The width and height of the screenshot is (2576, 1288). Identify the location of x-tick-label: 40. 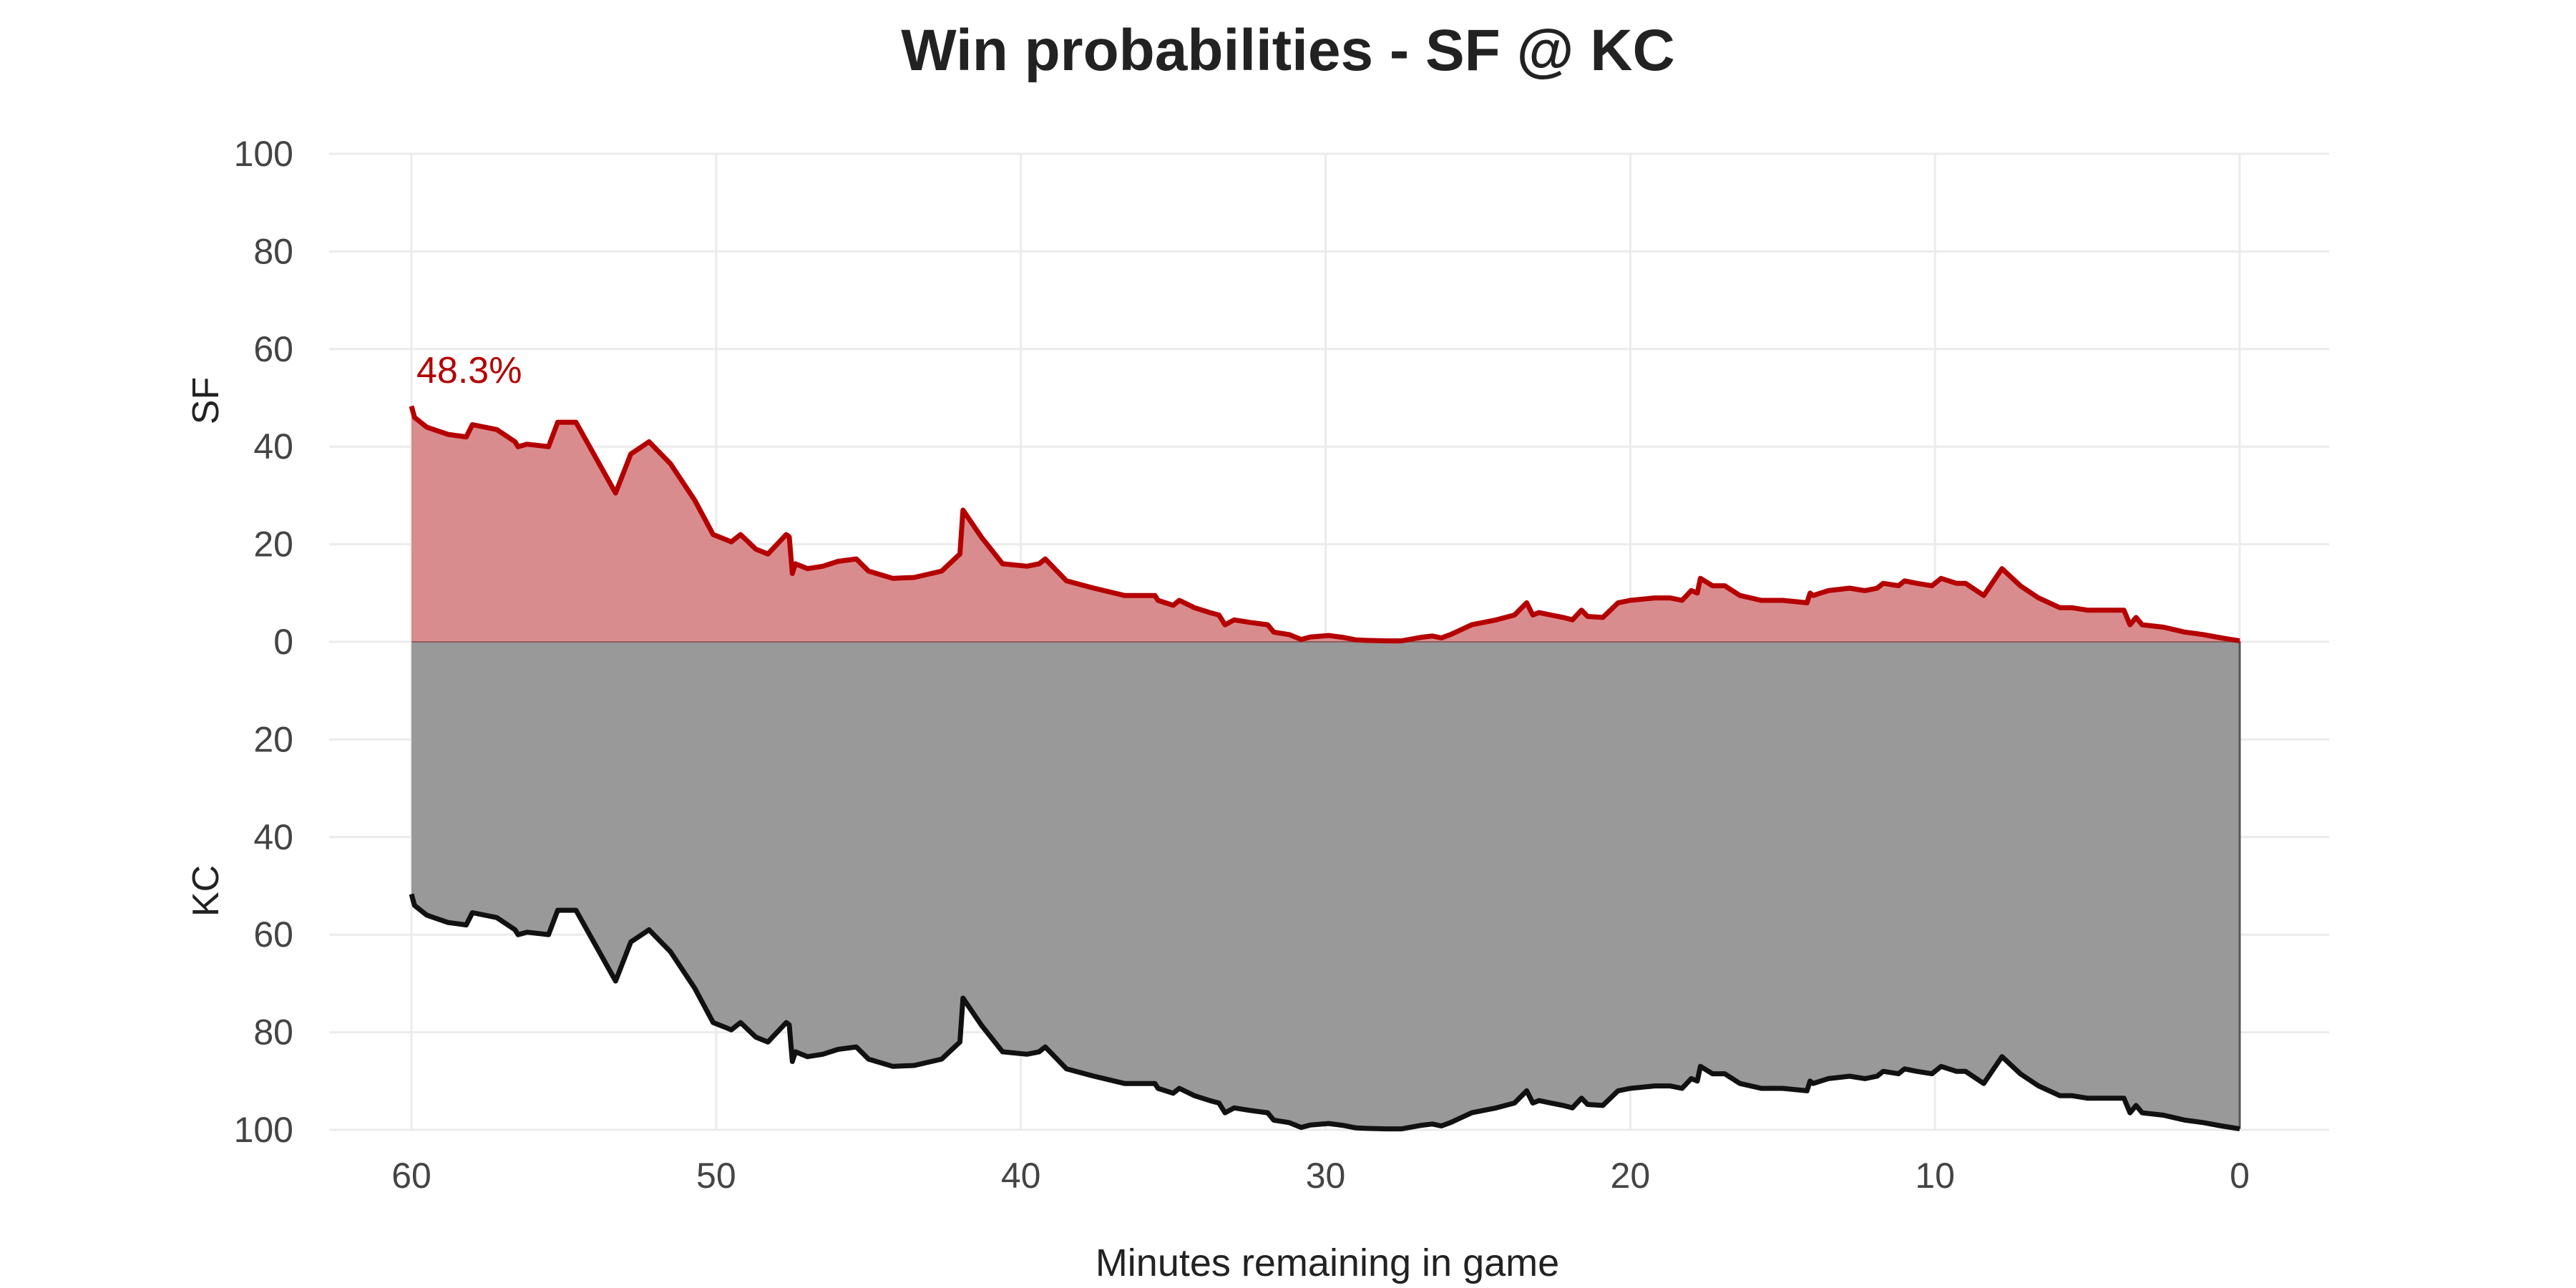
(1021, 1176).